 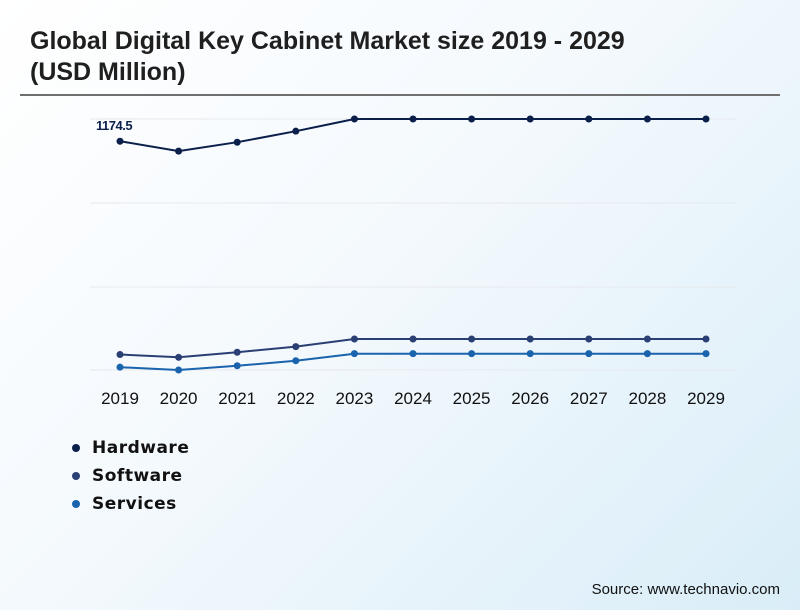 I want to click on point-services-2025, so click(x=472, y=354).